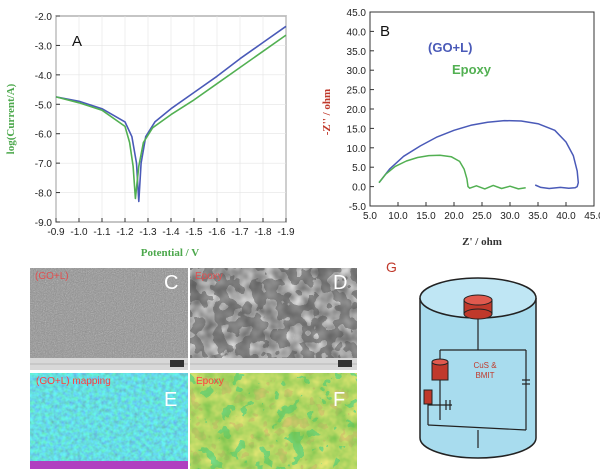  I want to click on nyquist-x-tick-label: 25.0, so click(482, 216).